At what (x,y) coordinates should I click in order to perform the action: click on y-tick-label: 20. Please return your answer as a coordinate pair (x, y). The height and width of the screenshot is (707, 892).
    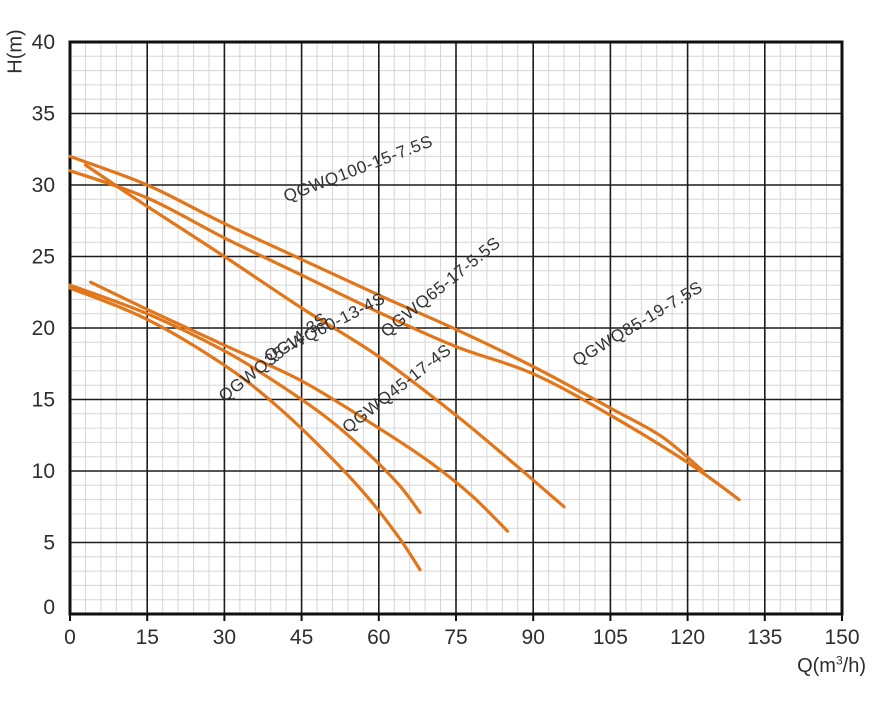
    Looking at the image, I should click on (43, 328).